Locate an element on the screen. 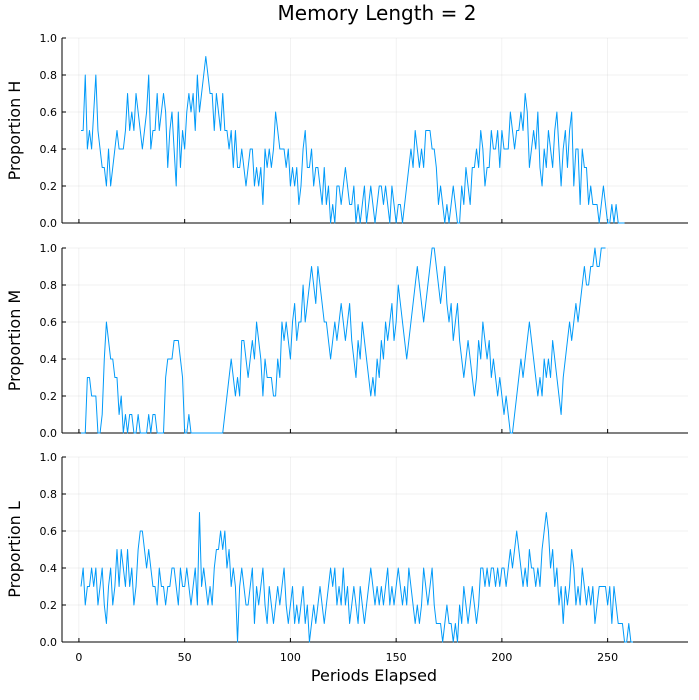 The height and width of the screenshot is (700, 699). x-tick-label: 250 is located at coordinates (607, 657).